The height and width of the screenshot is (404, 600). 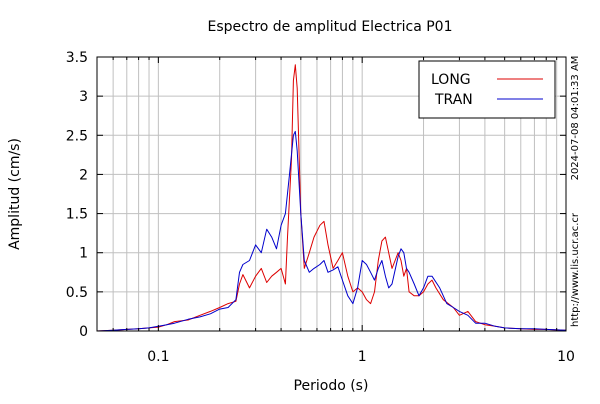 What do you see at coordinates (15, 194) in the screenshot?
I see `y-axis-label: Amplitud (cm/s)` at bounding box center [15, 194].